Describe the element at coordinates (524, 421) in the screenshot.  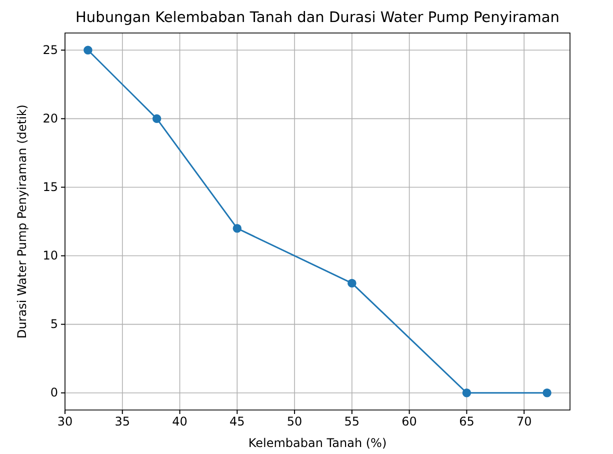
I see `x-tick-label: 70` at that location.